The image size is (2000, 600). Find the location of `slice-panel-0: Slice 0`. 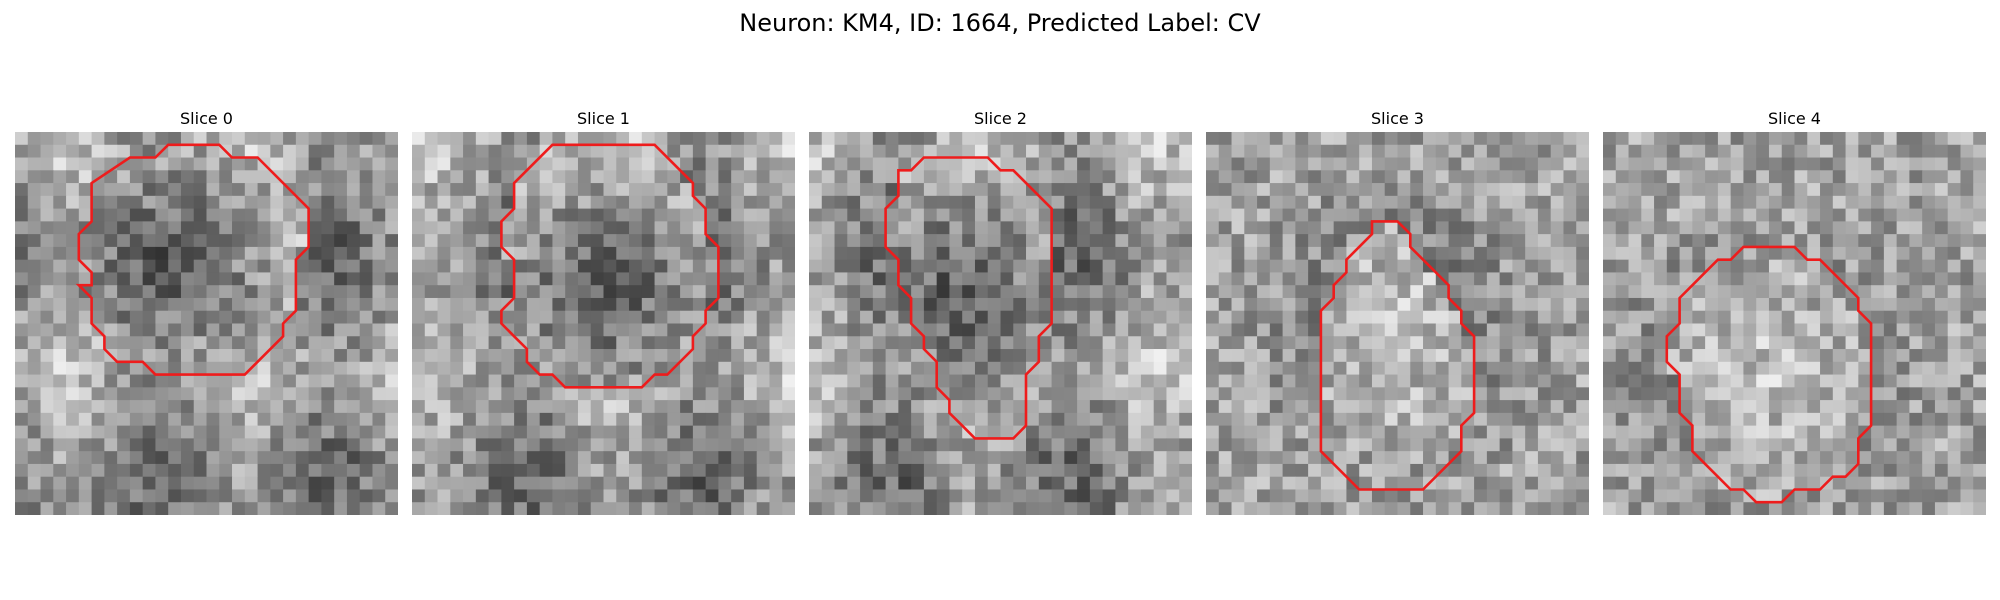

slice-panel-0: Slice 0 is located at coordinates (206, 311).